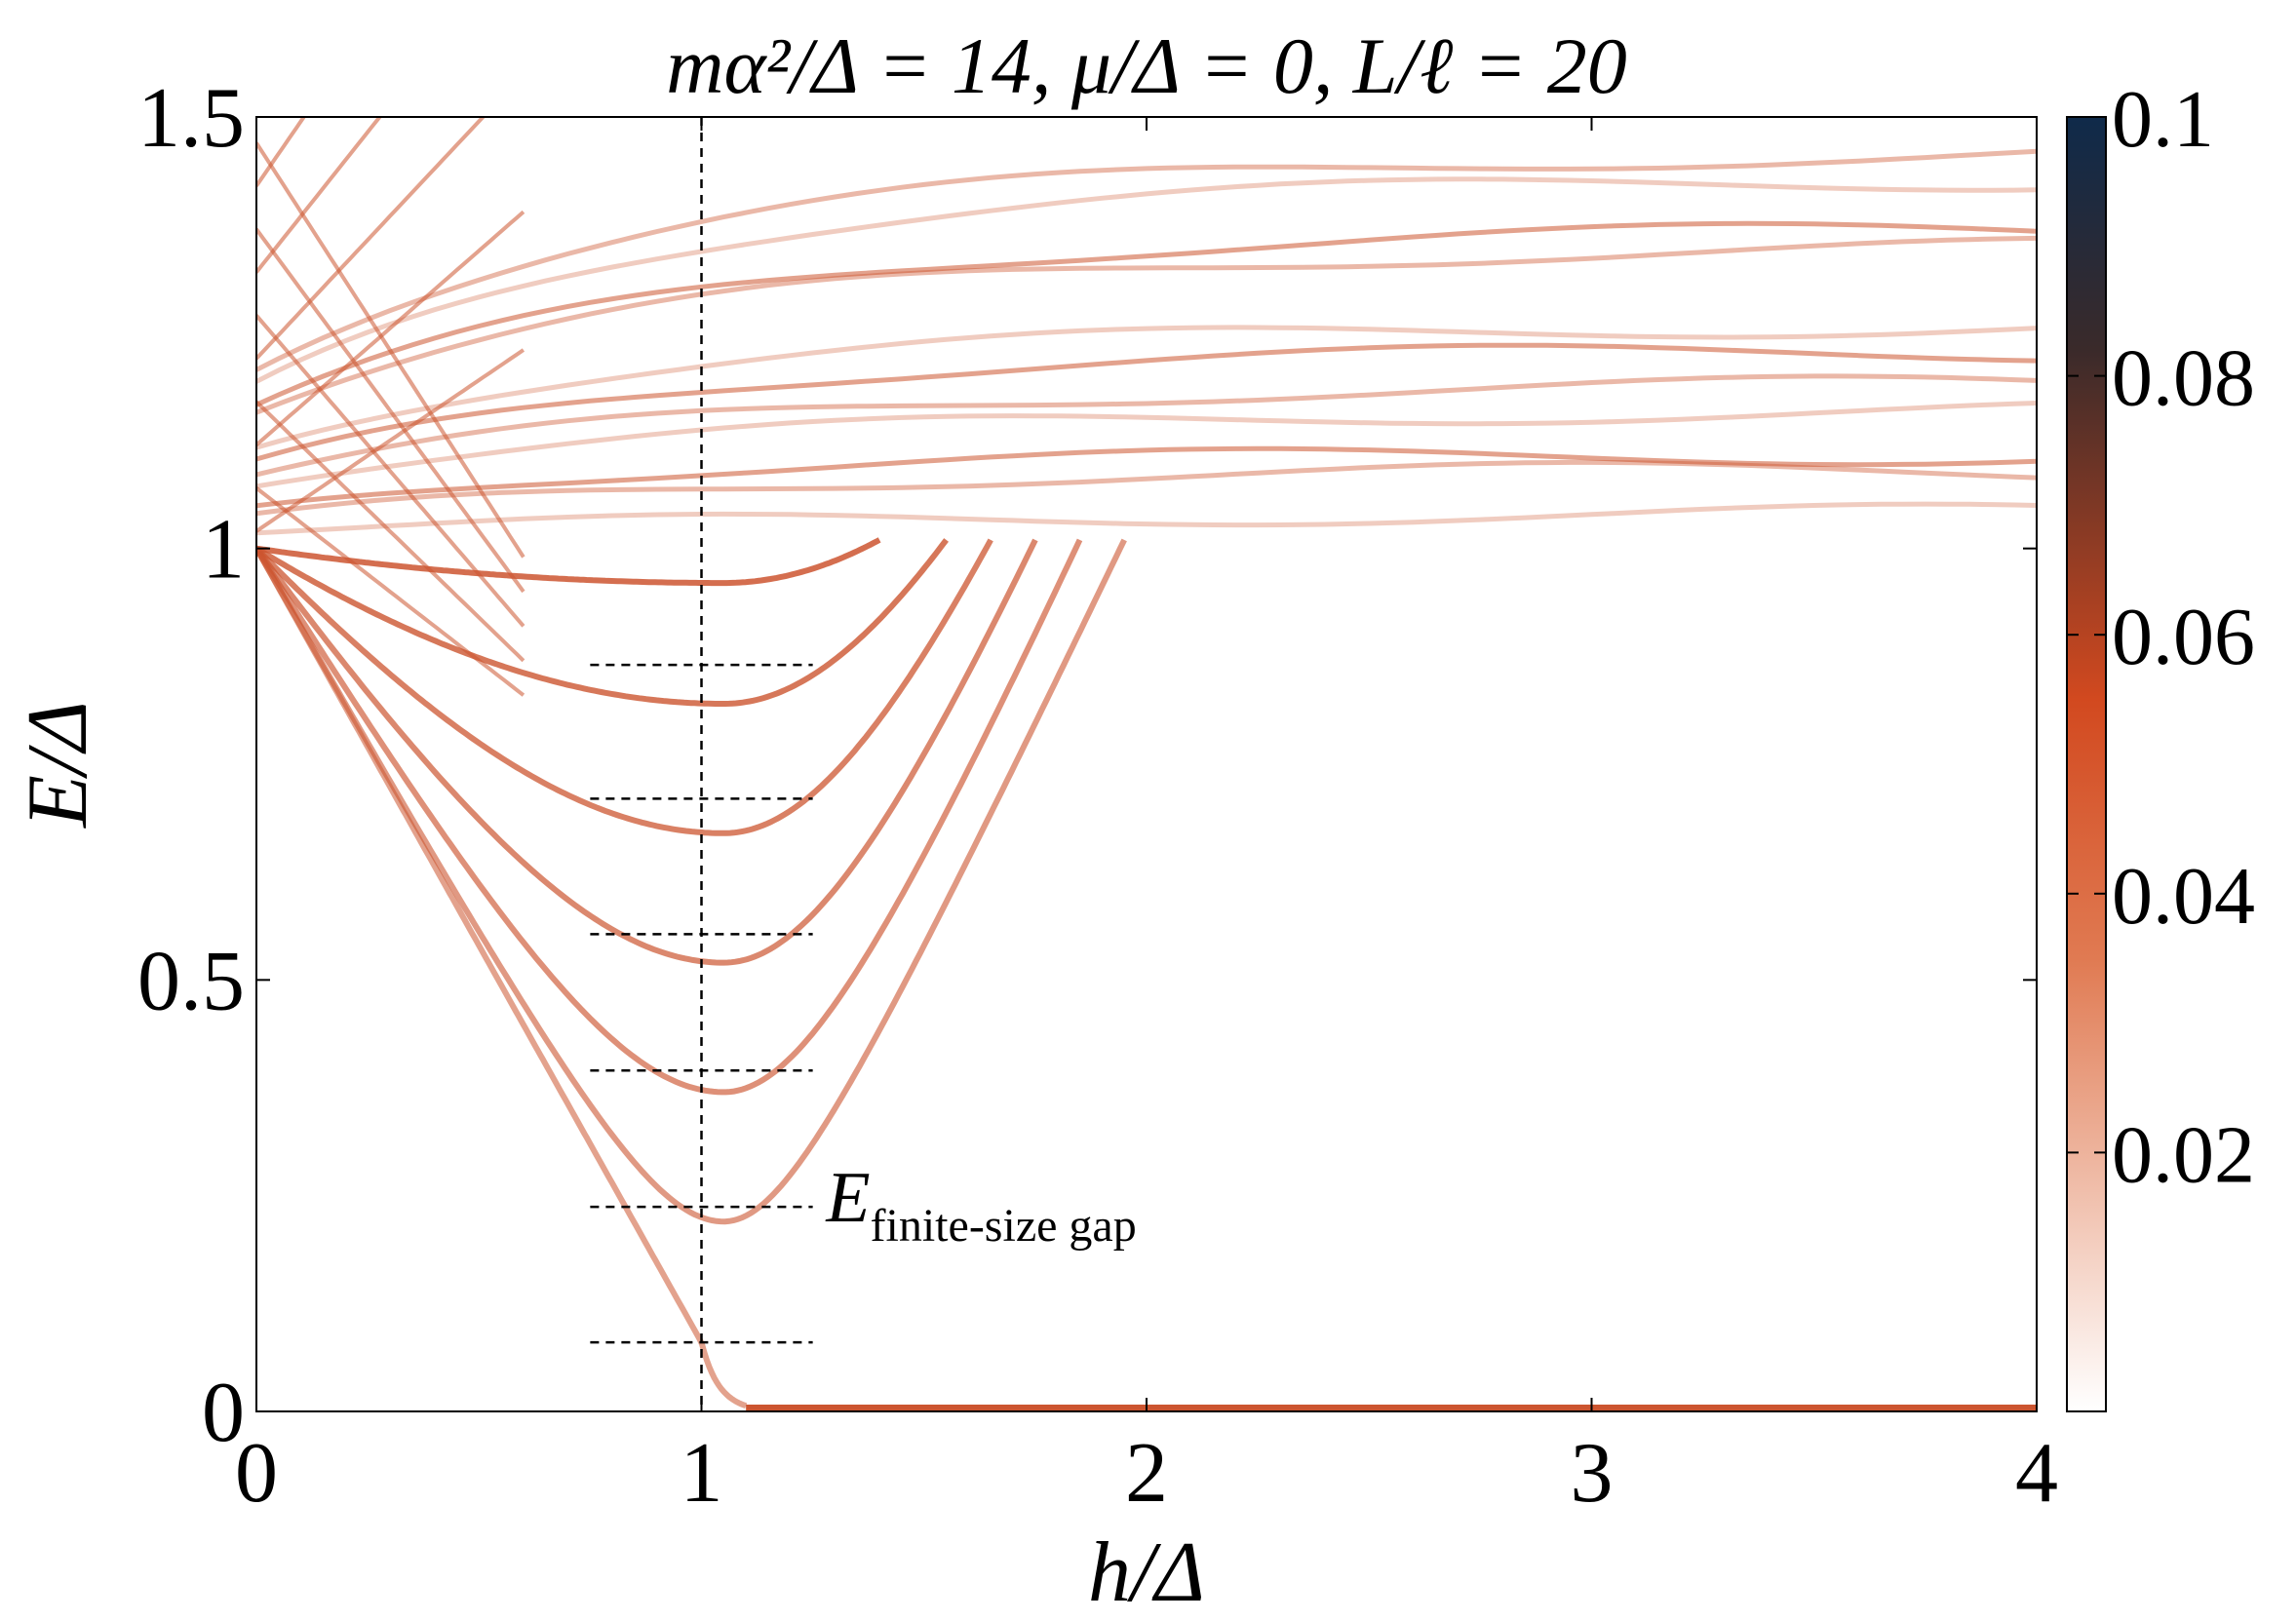 The width and height of the screenshot is (2296, 1621). I want to click on y-axis-label: E/Δ, so click(58, 765).